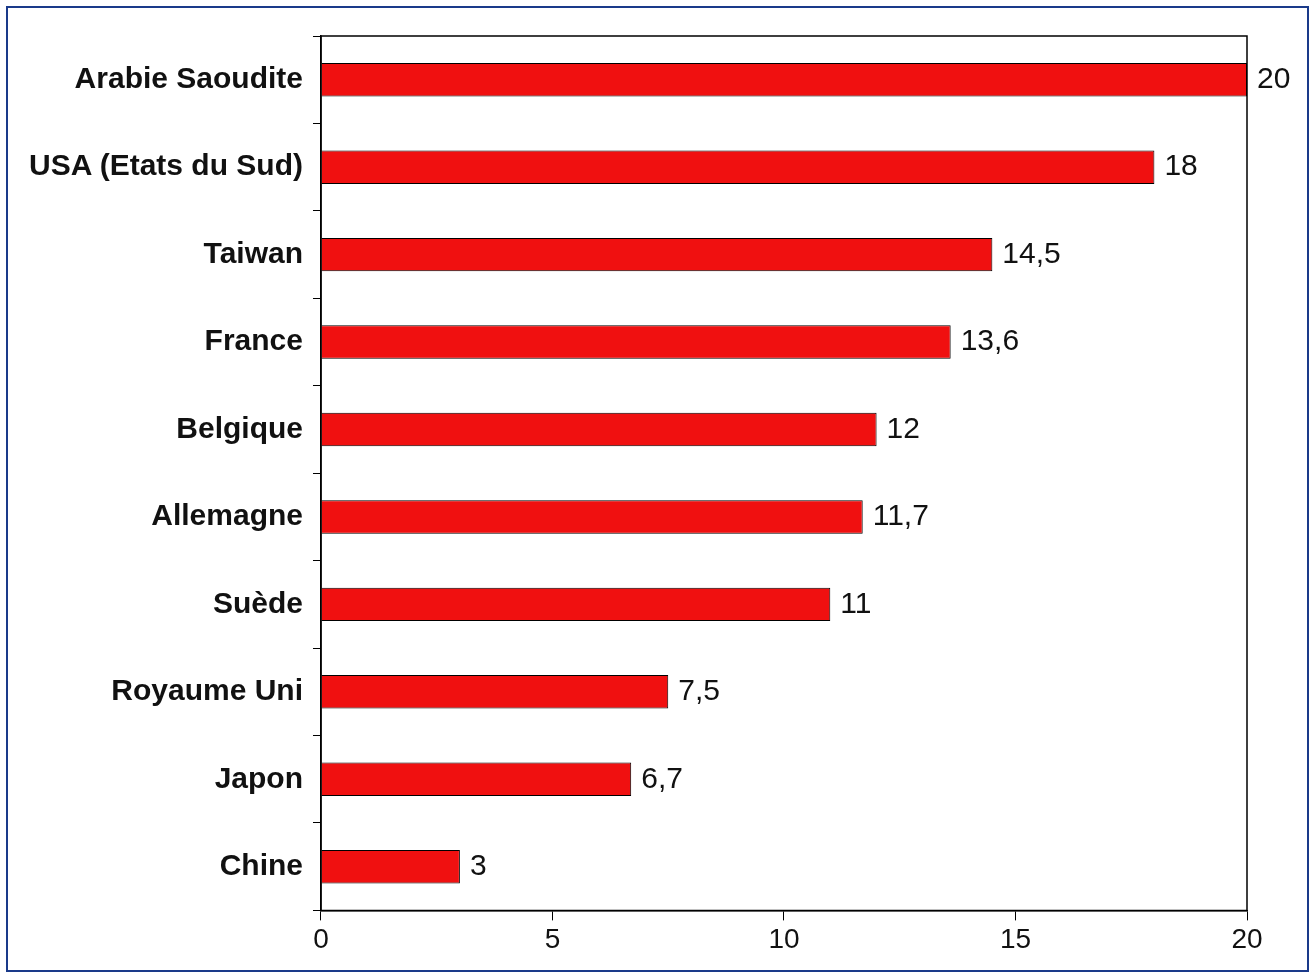  Describe the element at coordinates (239, 427) in the screenshot. I see `y-tick-label: Belgique` at that location.